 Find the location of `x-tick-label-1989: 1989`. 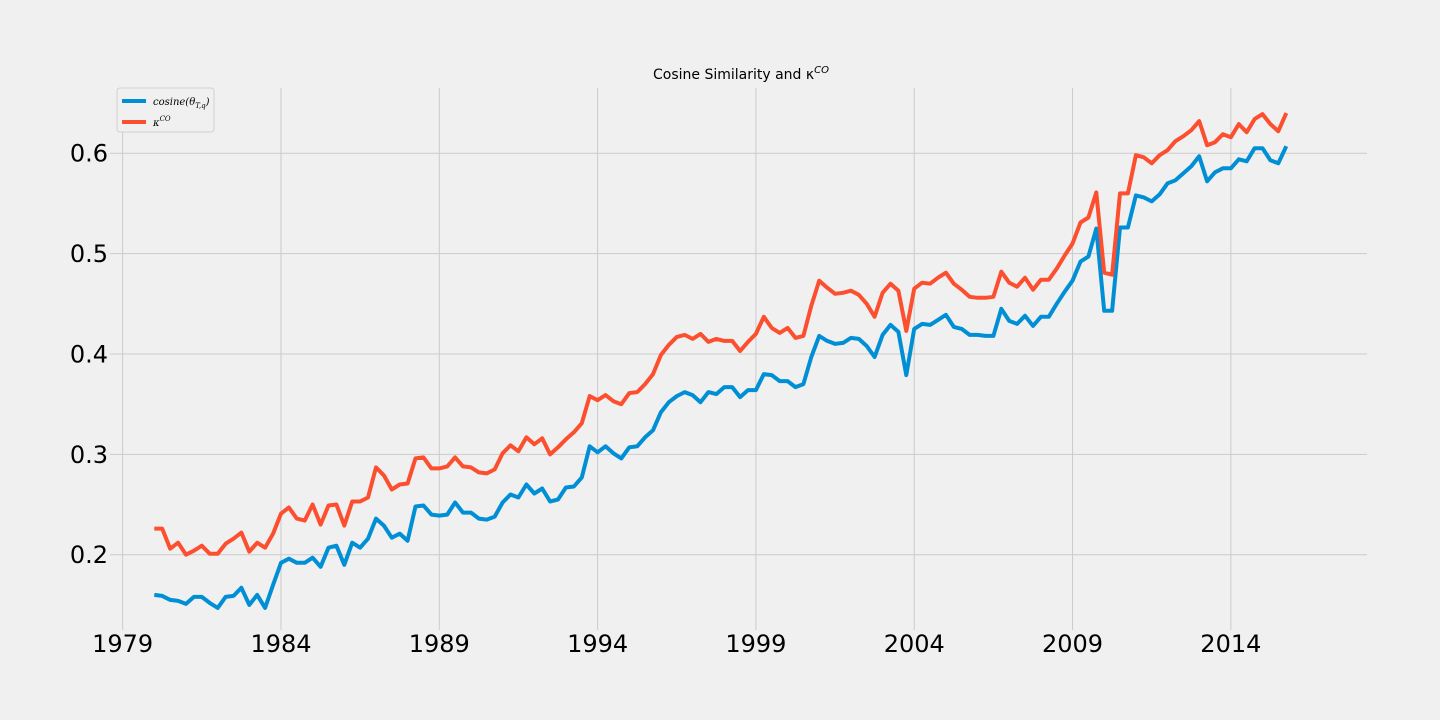

x-tick-label-1989: 1989 is located at coordinates (439, 644).